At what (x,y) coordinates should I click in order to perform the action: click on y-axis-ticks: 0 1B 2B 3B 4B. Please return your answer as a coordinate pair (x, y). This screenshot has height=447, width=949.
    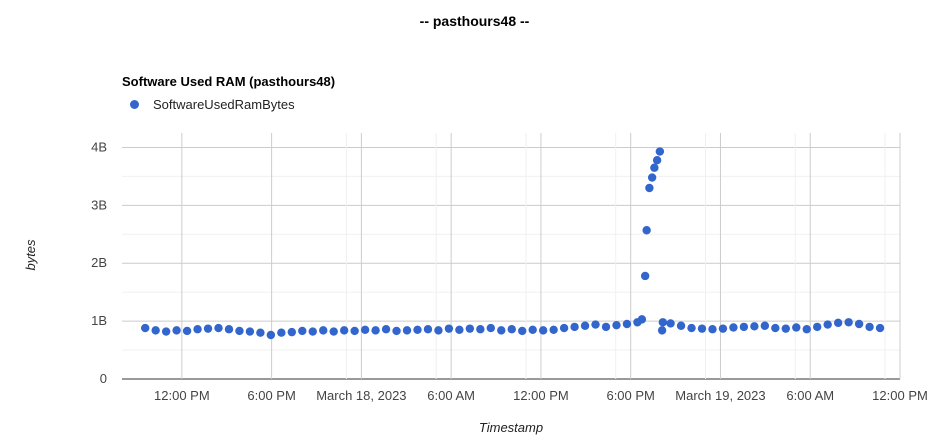
    Looking at the image, I should click on (99, 262).